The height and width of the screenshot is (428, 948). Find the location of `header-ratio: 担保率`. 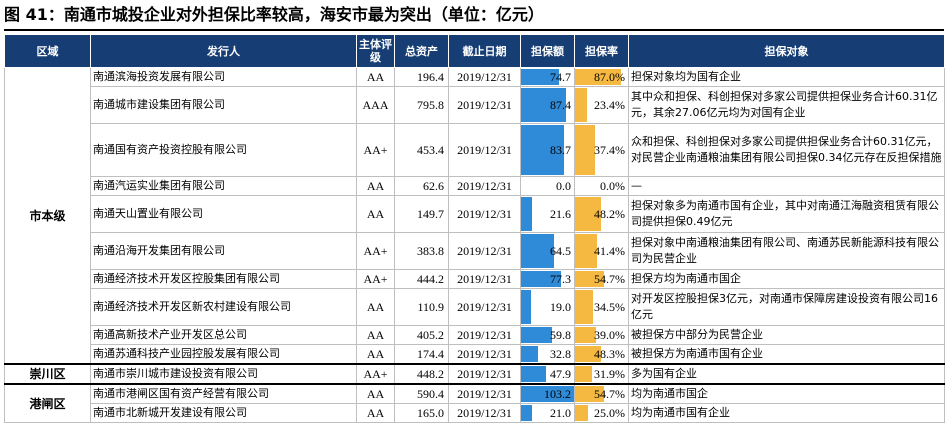

header-ratio: 担保率 is located at coordinates (601, 51).